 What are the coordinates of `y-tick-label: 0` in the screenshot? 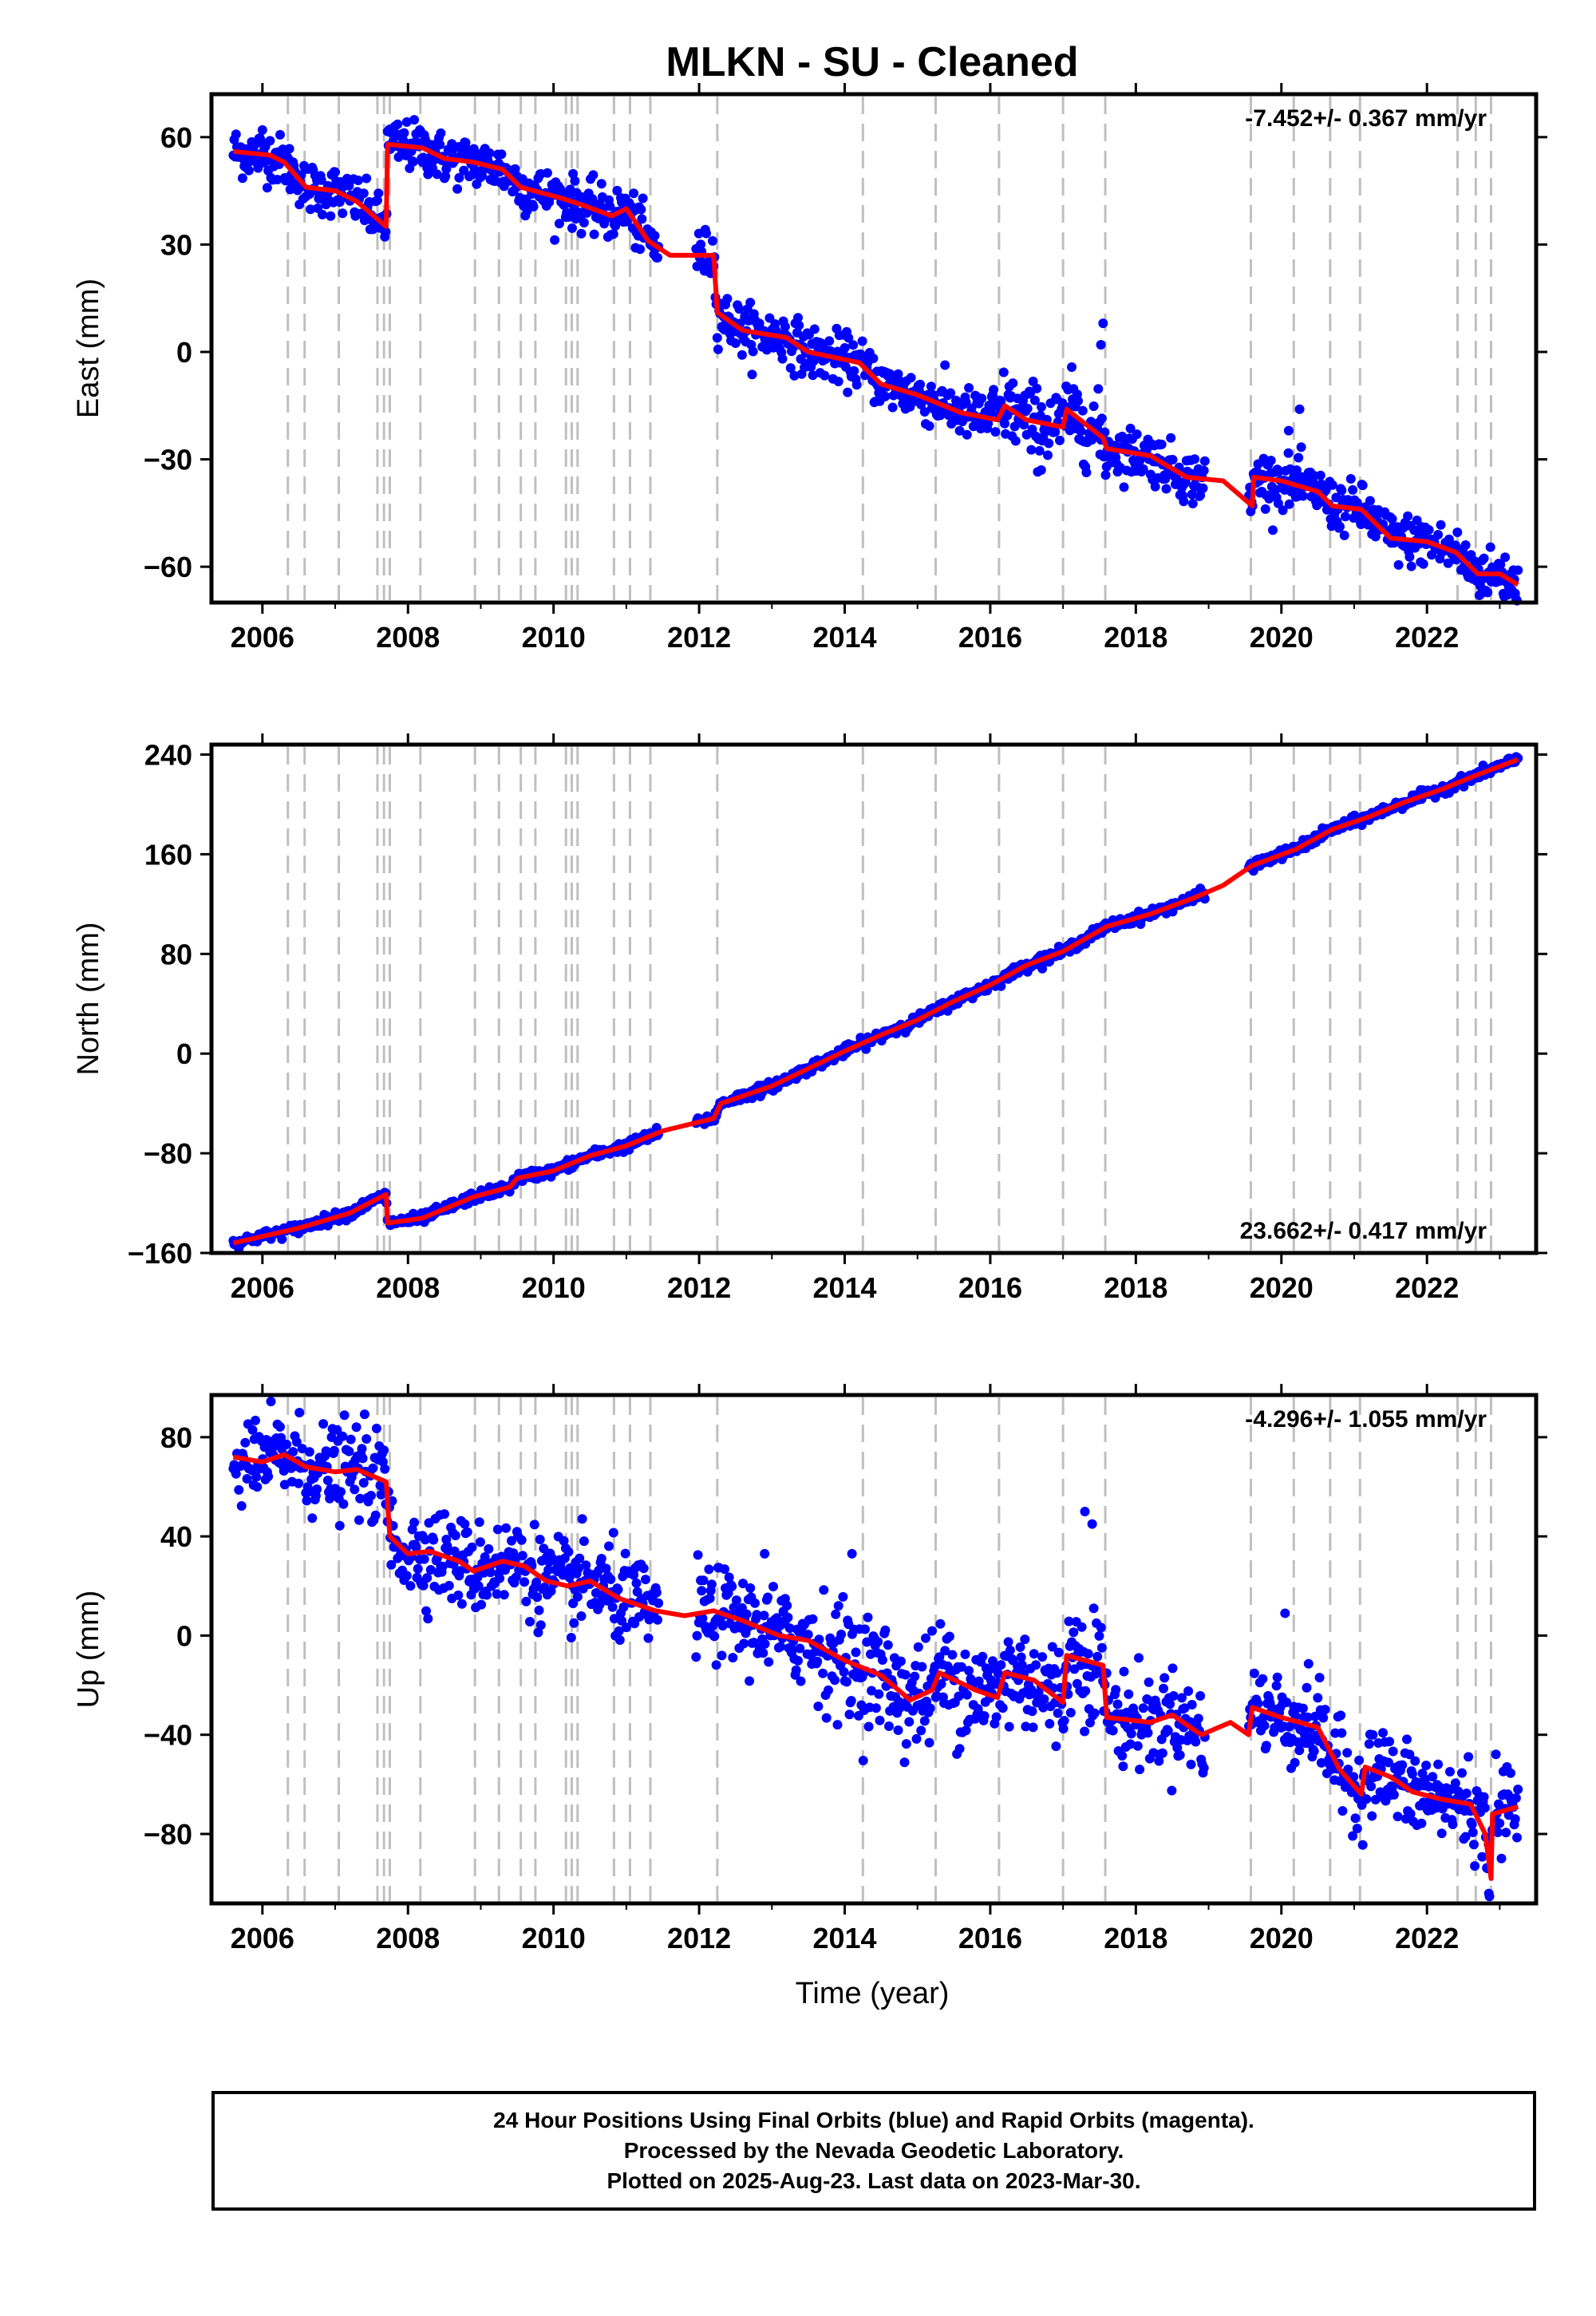 It's located at (184, 1053).